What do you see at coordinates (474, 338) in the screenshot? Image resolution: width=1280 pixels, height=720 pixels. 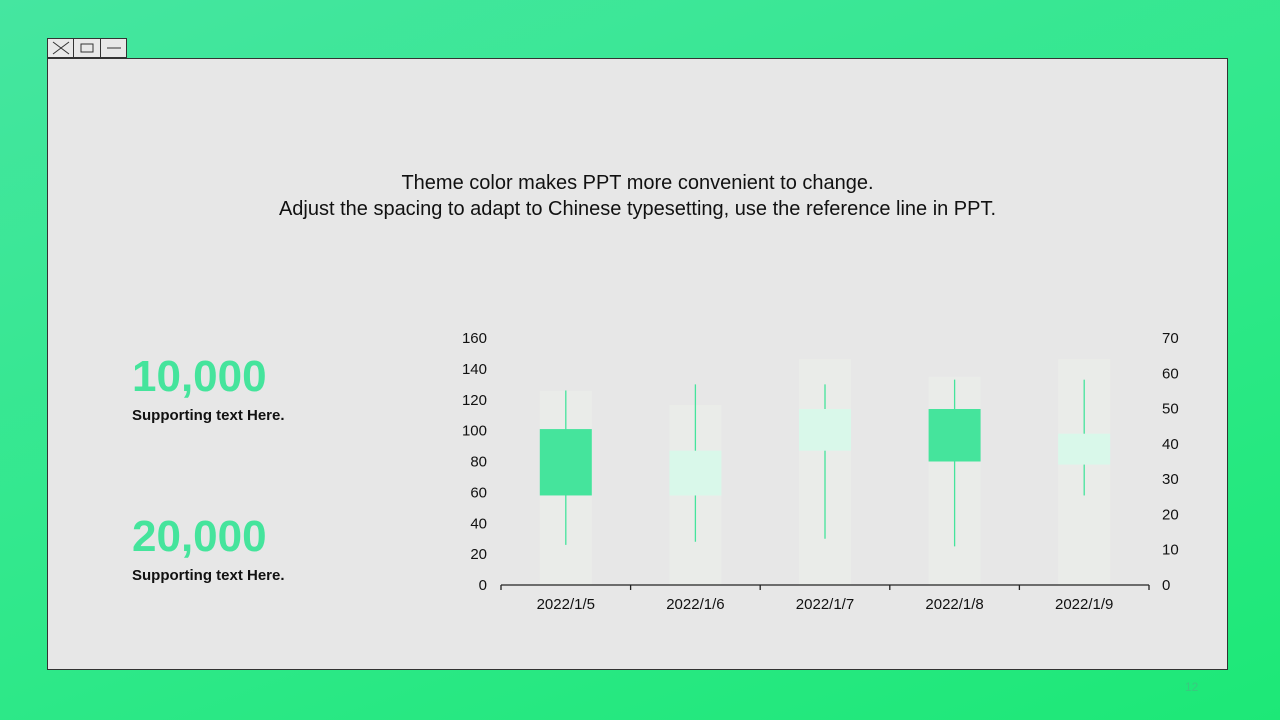 I see `y-left-tick-label: 160` at bounding box center [474, 338].